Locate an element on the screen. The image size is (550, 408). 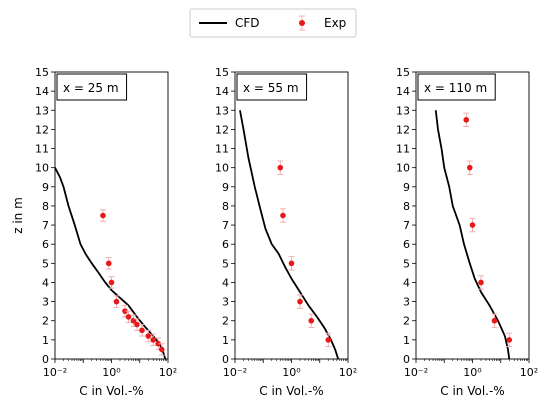
annotation-label: x = 25 m is located at coordinates (91, 88).